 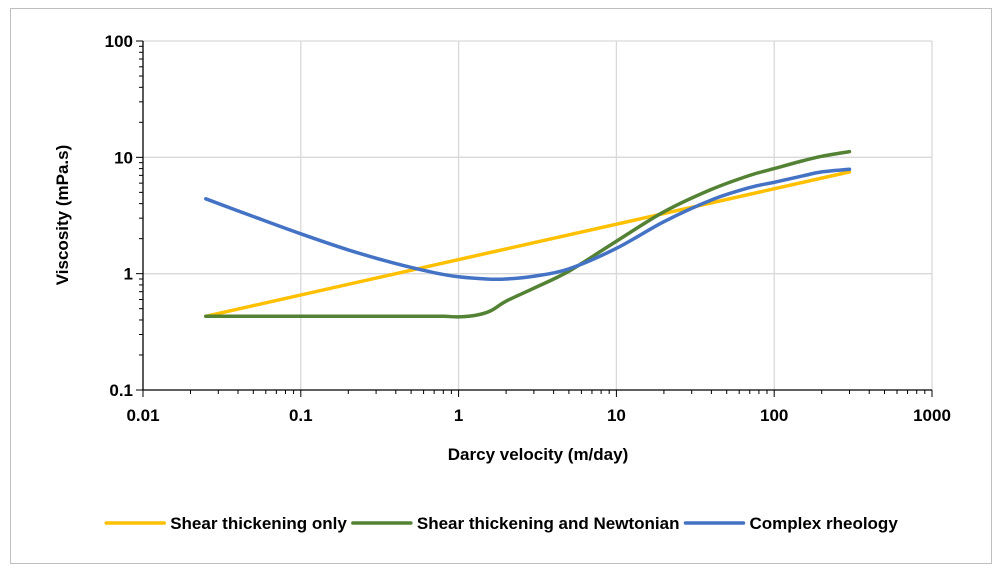 What do you see at coordinates (616, 415) in the screenshot?
I see `x-tick-label: 10` at bounding box center [616, 415].